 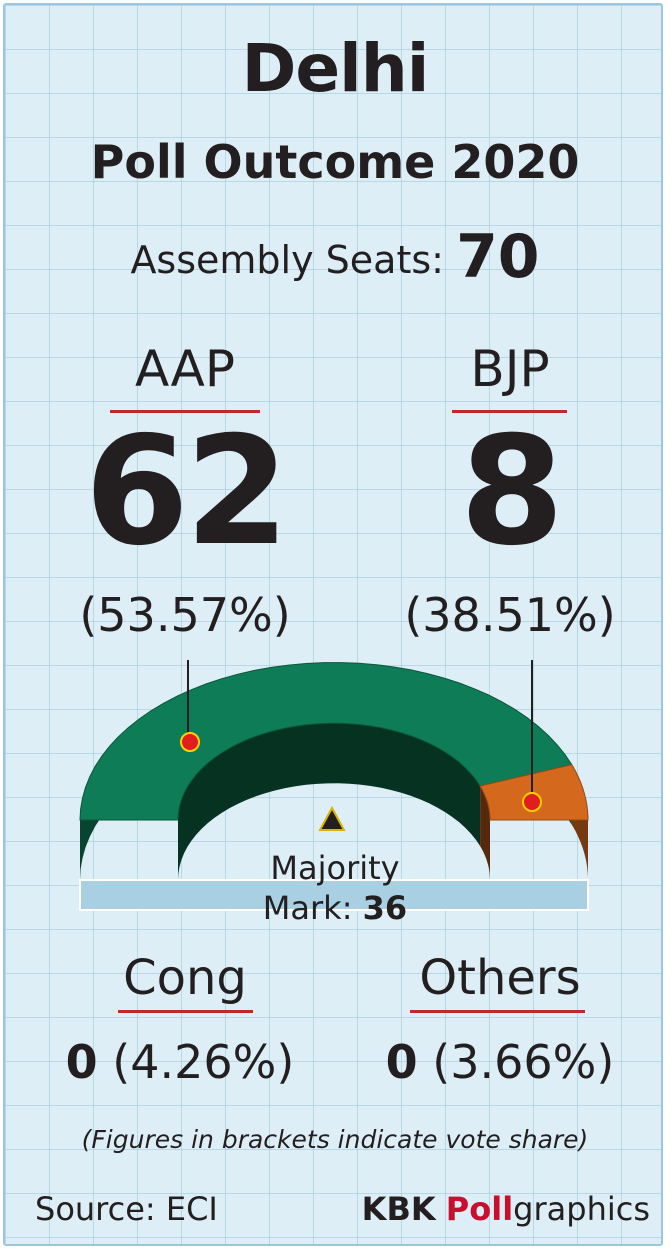 What do you see at coordinates (81, 1062) in the screenshot?
I see `seats-cong: 0` at bounding box center [81, 1062].